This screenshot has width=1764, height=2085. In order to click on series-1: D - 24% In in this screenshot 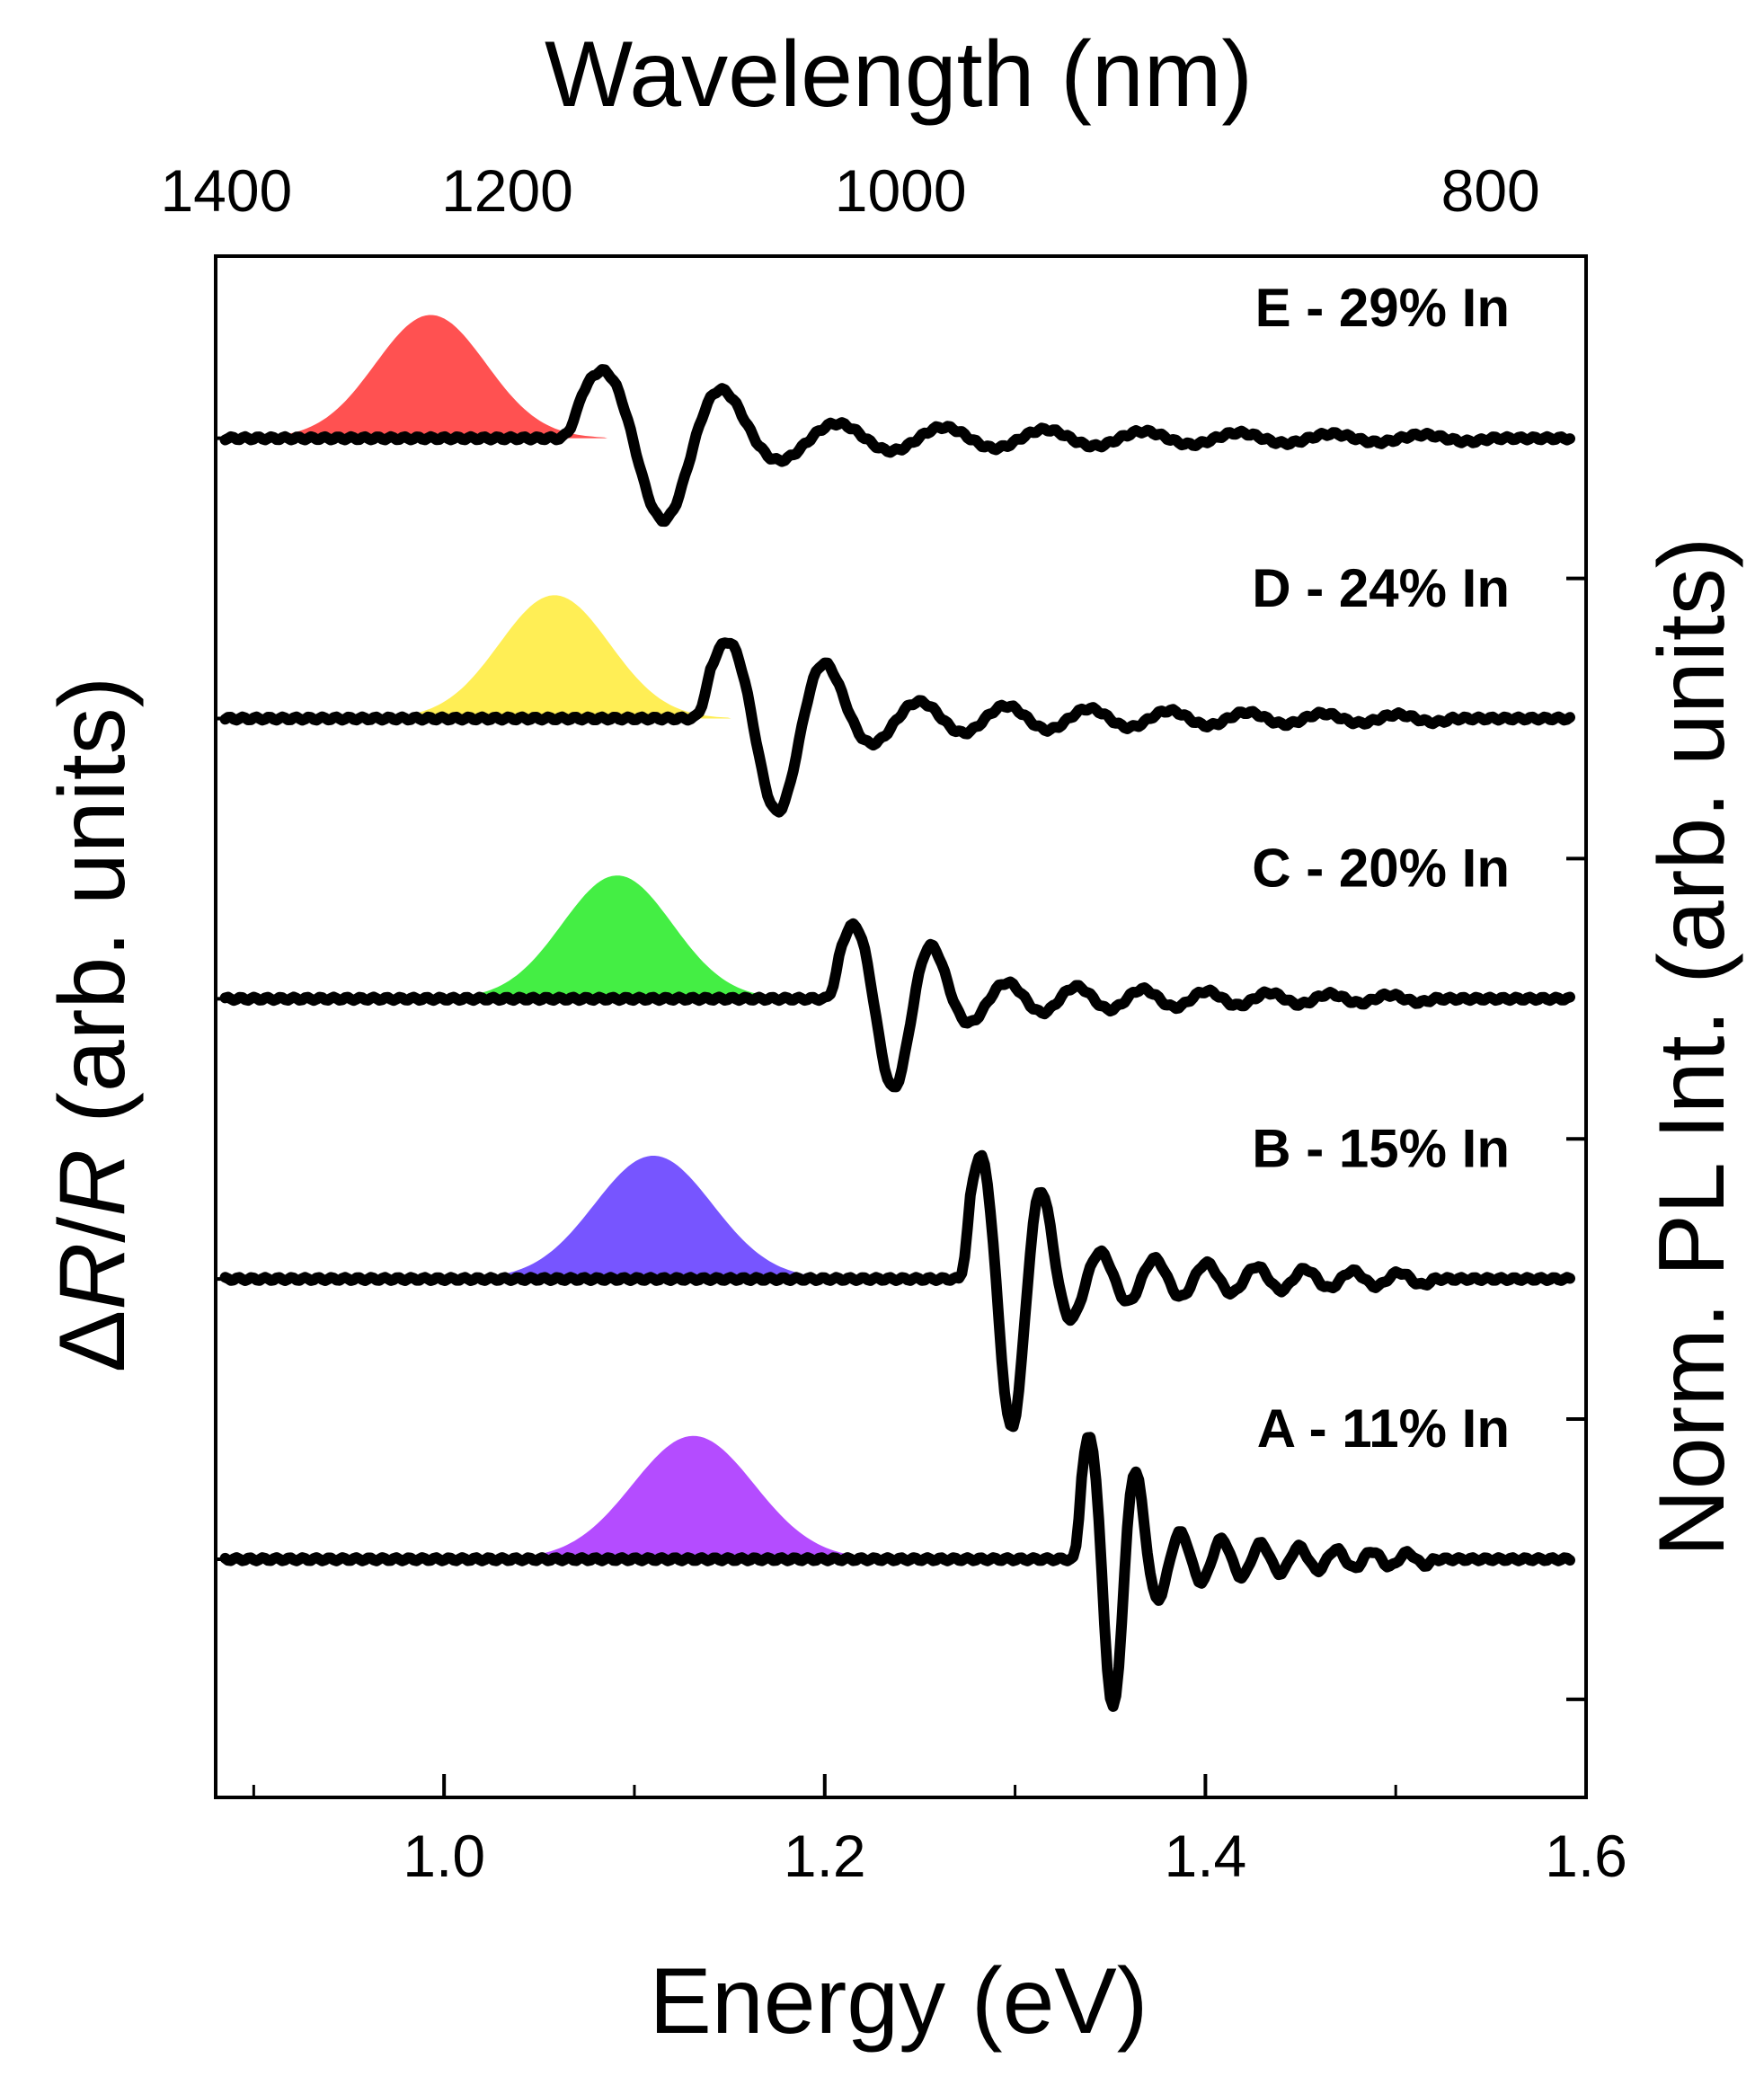, I will do `click(897, 688)`.